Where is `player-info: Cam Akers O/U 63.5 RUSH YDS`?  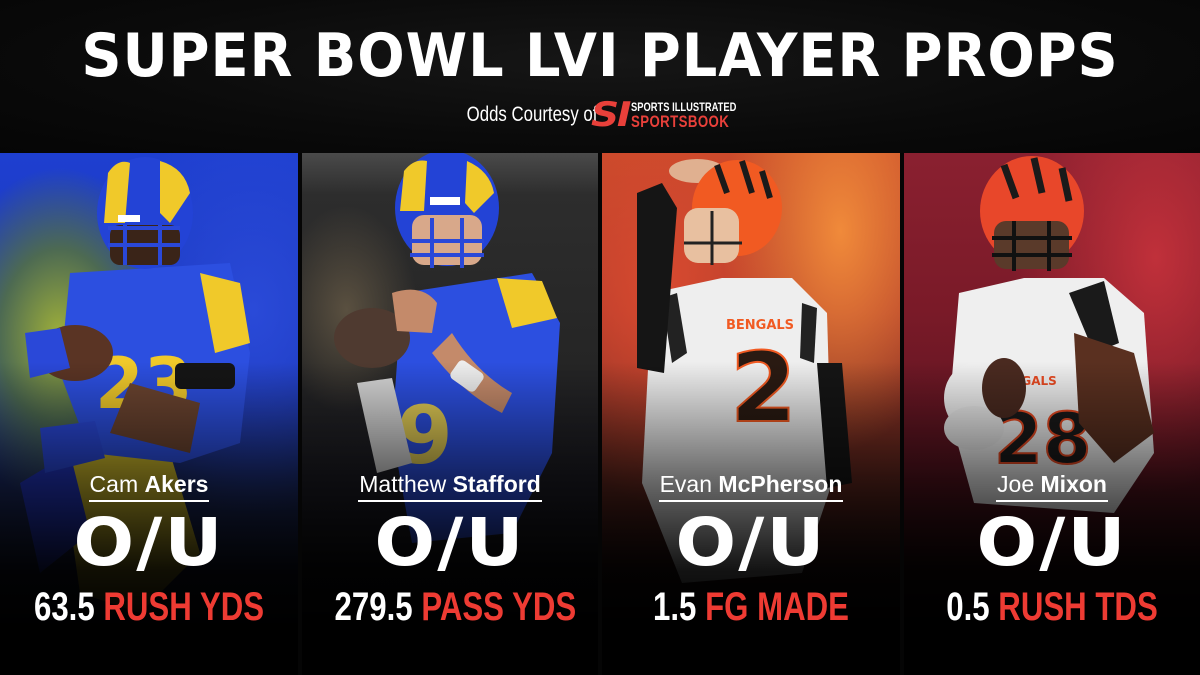 player-info: Cam Akers O/U 63.5 RUSH YDS is located at coordinates (149, 549).